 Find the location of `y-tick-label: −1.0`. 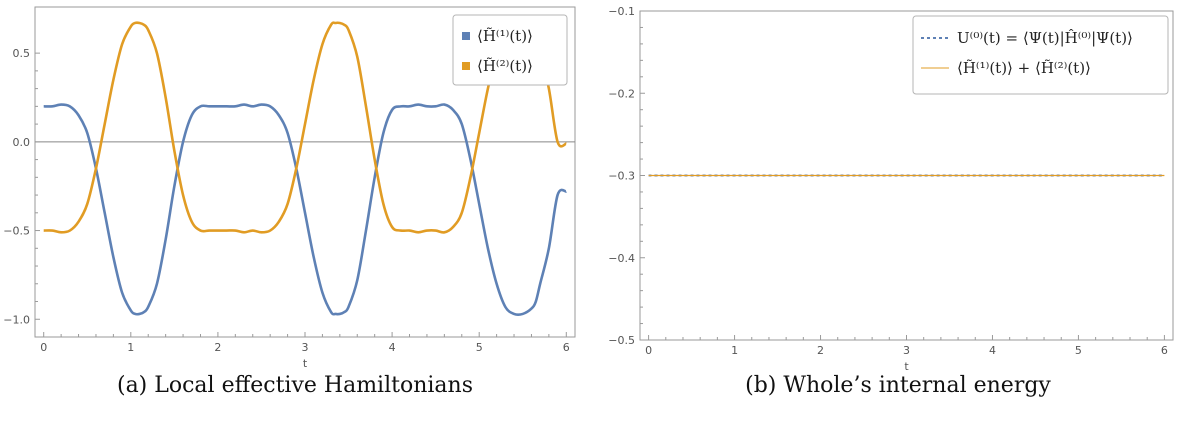

y-tick-label: −1.0 is located at coordinates (16, 319).